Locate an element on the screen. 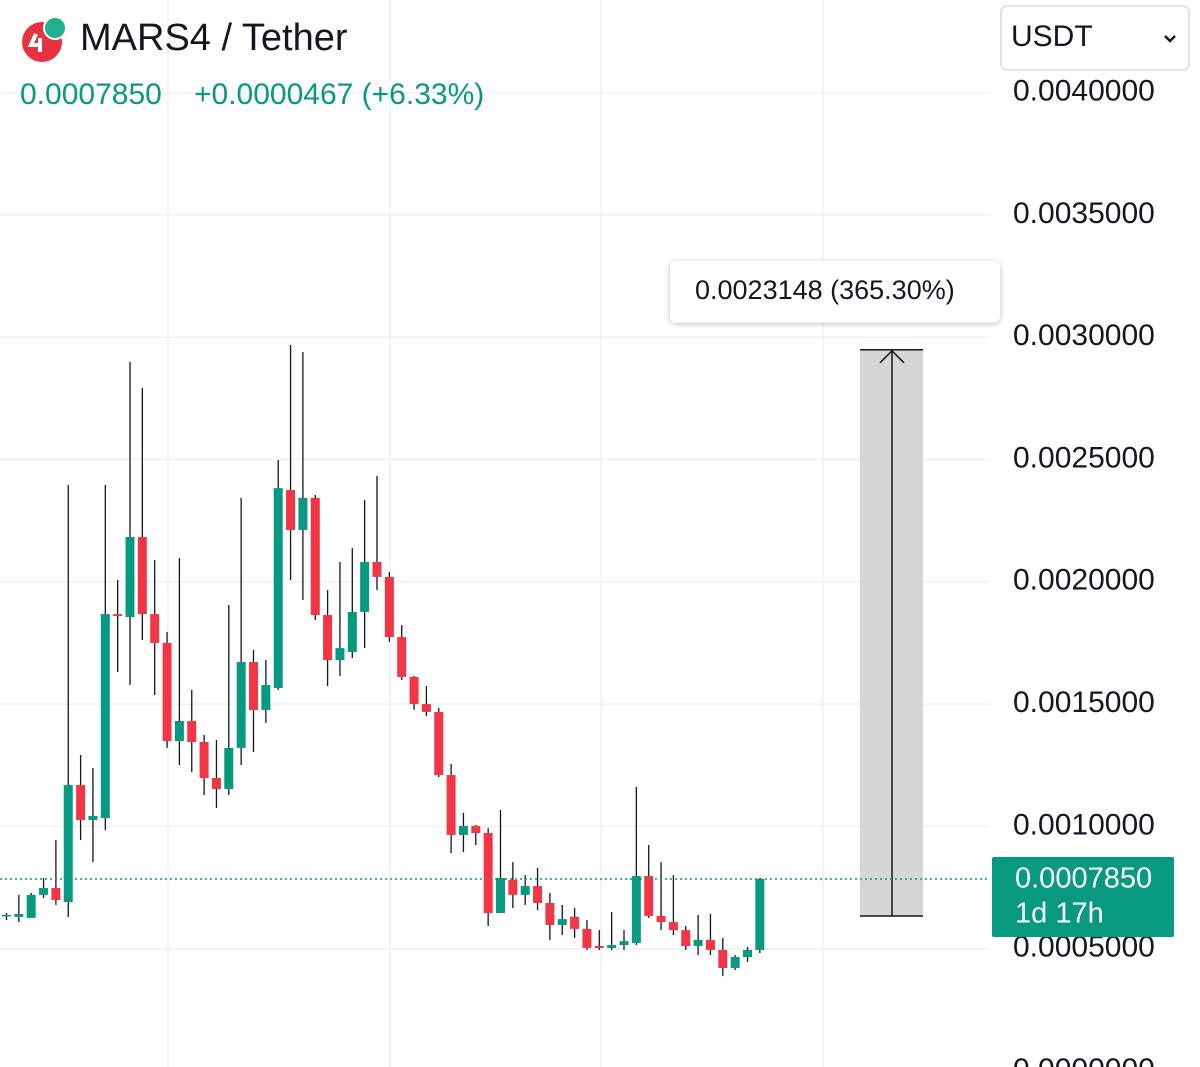 Image resolution: width=1200 pixels, height=1067 pixels. last-price-label: 0.0007850 is located at coordinates (1083, 879).